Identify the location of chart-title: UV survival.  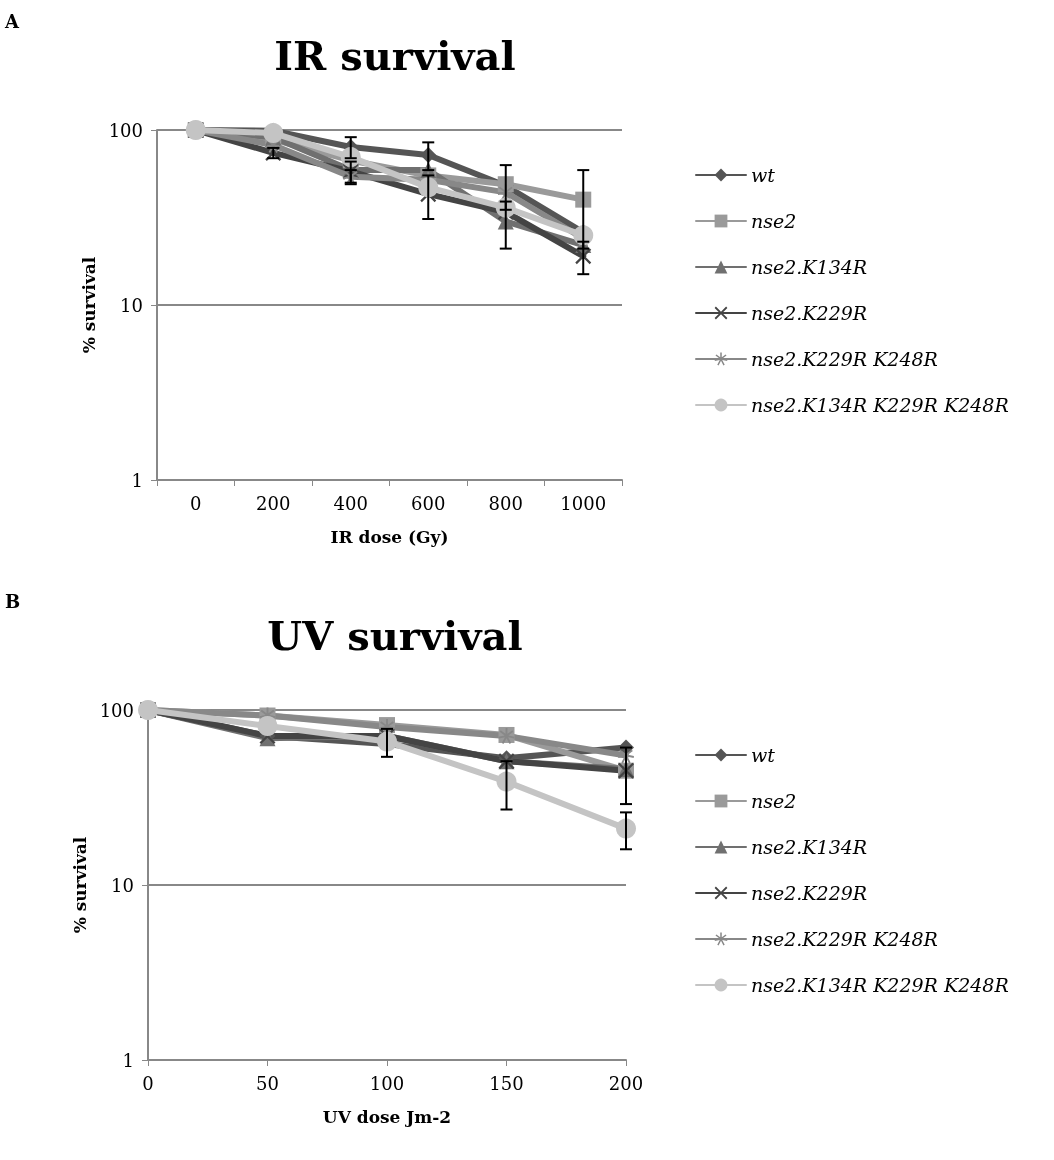
(395, 635).